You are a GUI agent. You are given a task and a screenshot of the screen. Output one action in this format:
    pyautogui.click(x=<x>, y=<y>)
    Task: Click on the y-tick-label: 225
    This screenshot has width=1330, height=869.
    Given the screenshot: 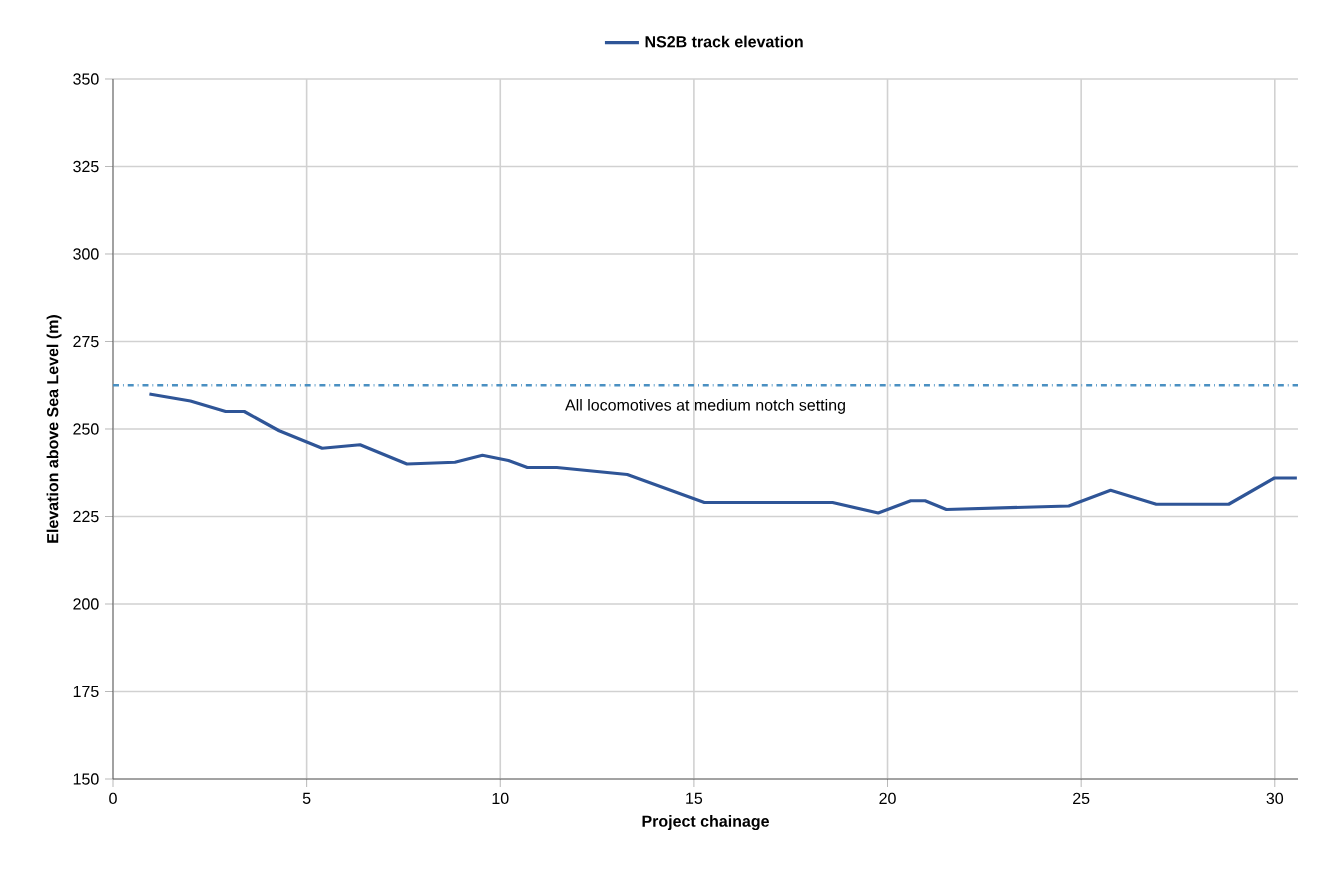 What is the action you would take?
    pyautogui.click(x=86, y=516)
    